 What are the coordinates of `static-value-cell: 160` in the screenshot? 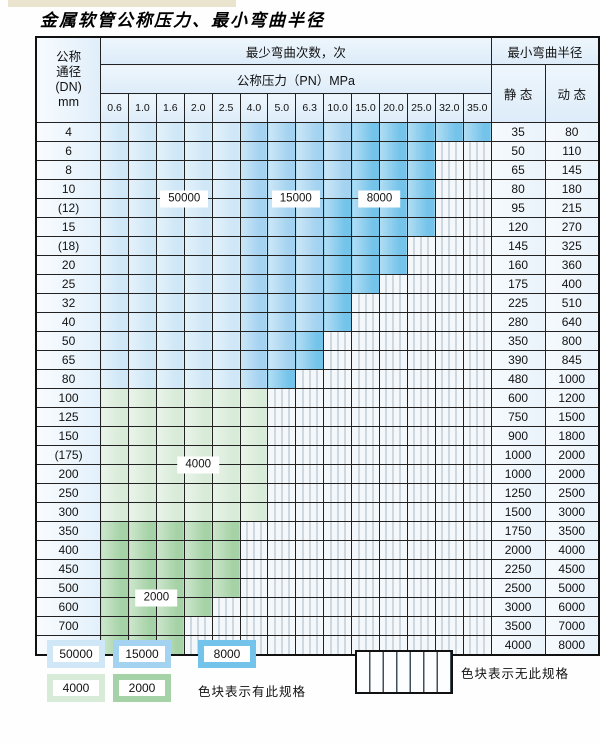 It's located at (518, 265).